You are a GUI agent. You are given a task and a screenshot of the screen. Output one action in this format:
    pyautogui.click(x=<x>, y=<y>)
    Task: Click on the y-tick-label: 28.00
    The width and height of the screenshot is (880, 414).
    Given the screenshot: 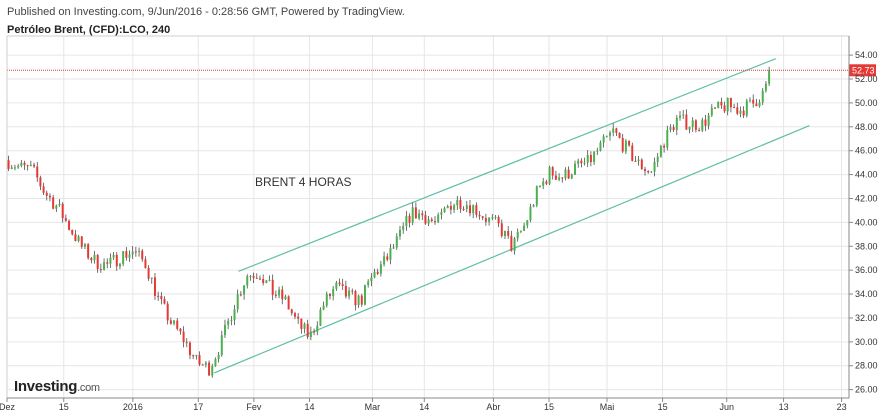 What is the action you would take?
    pyautogui.click(x=866, y=366)
    